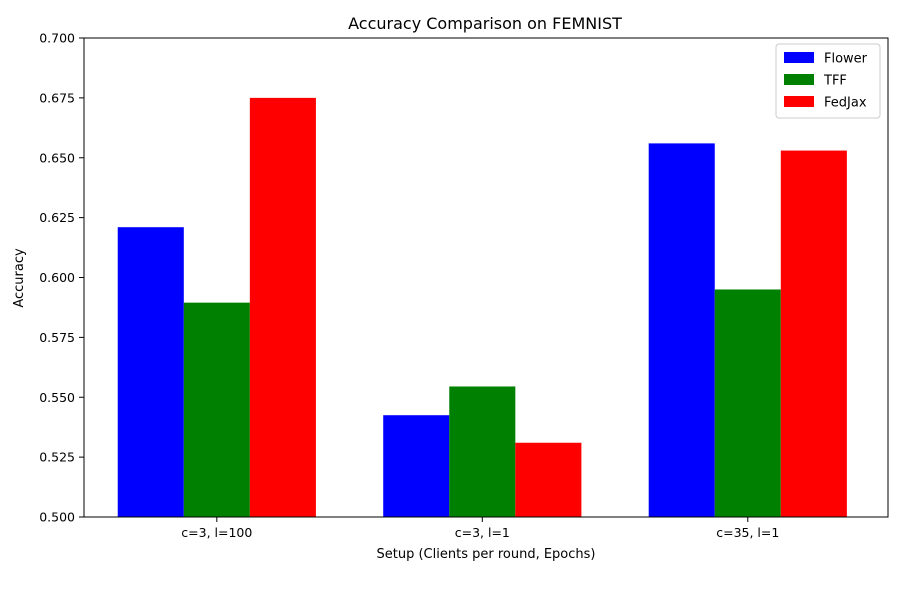 The image size is (913, 590). What do you see at coordinates (57, 38) in the screenshot?
I see `y-tick-label: 0.700` at bounding box center [57, 38].